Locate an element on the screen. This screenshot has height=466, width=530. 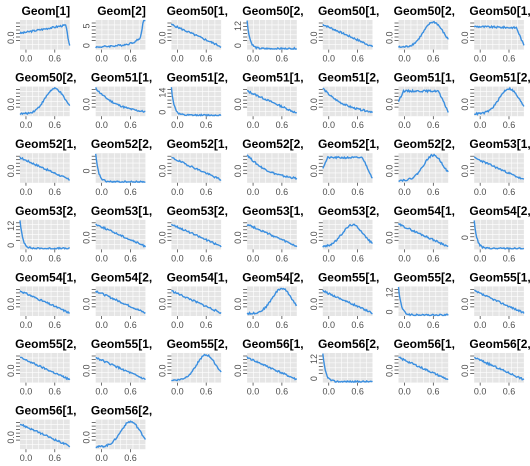
panel: Geom50[2, 0.00.0 0.6 is located at coordinates (420, 34).